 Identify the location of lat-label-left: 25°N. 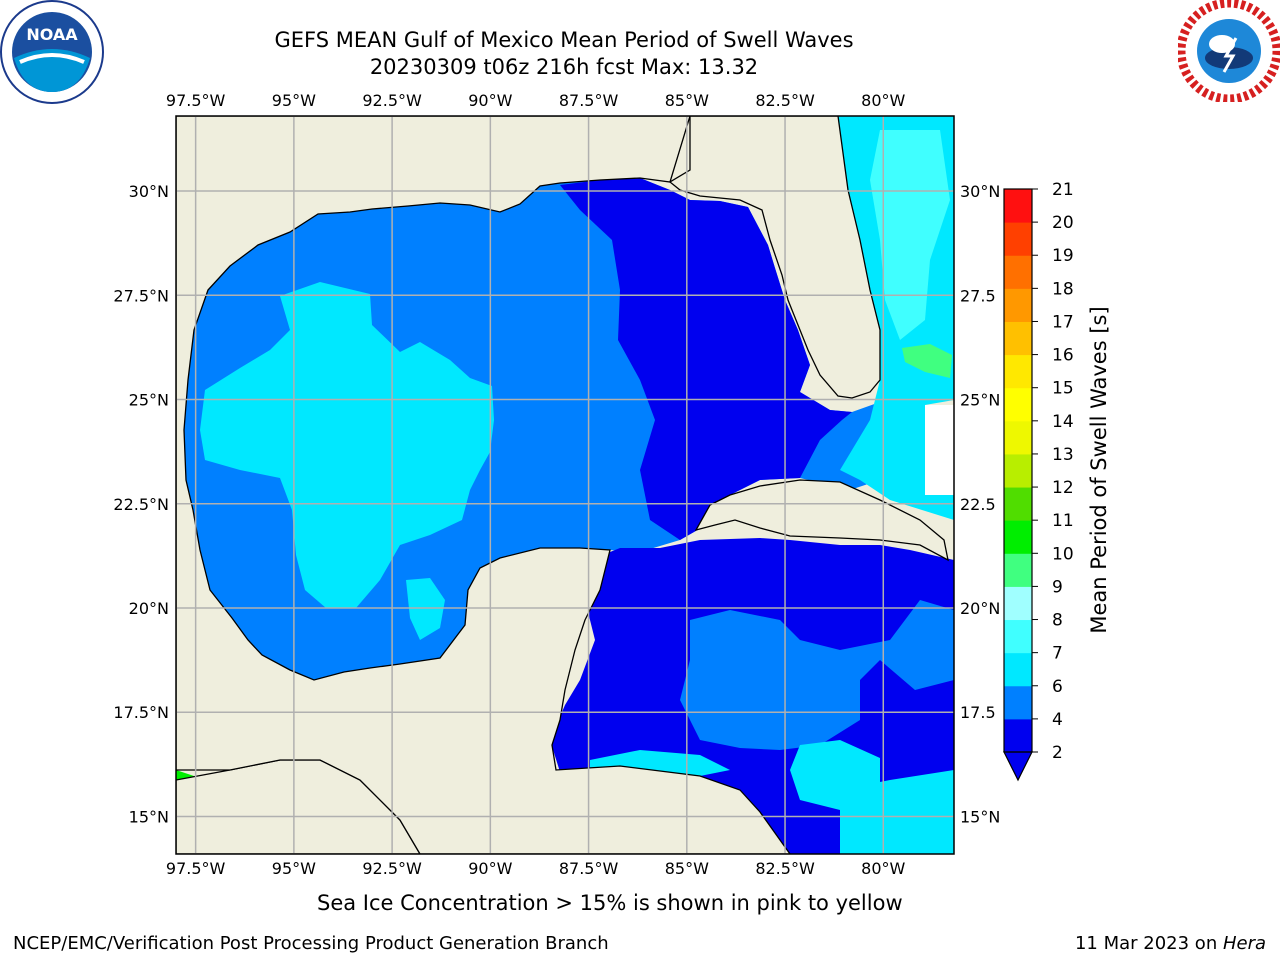
(149, 400).